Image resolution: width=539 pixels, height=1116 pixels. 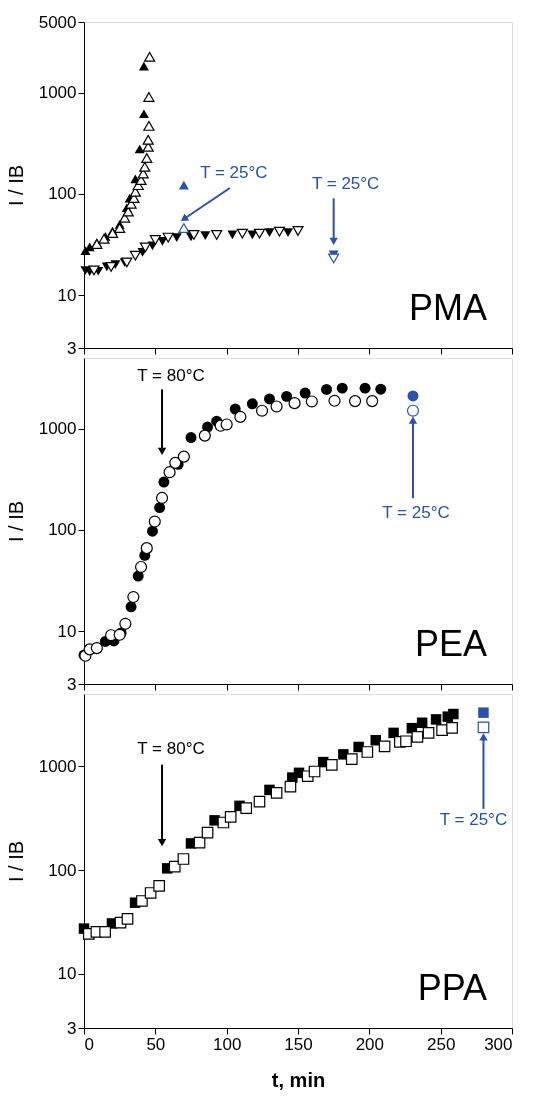 What do you see at coordinates (370, 1044) in the screenshot?
I see `x-tick-label: 200` at bounding box center [370, 1044].